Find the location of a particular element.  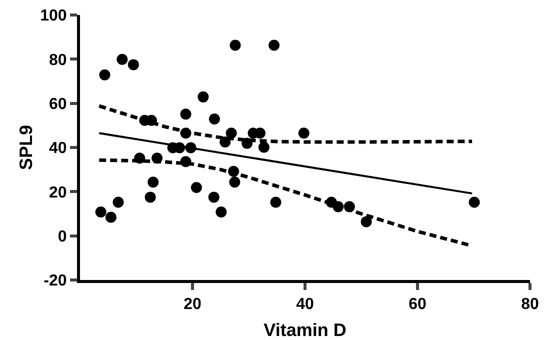

x-tick-label: 80 is located at coordinates (530, 305).